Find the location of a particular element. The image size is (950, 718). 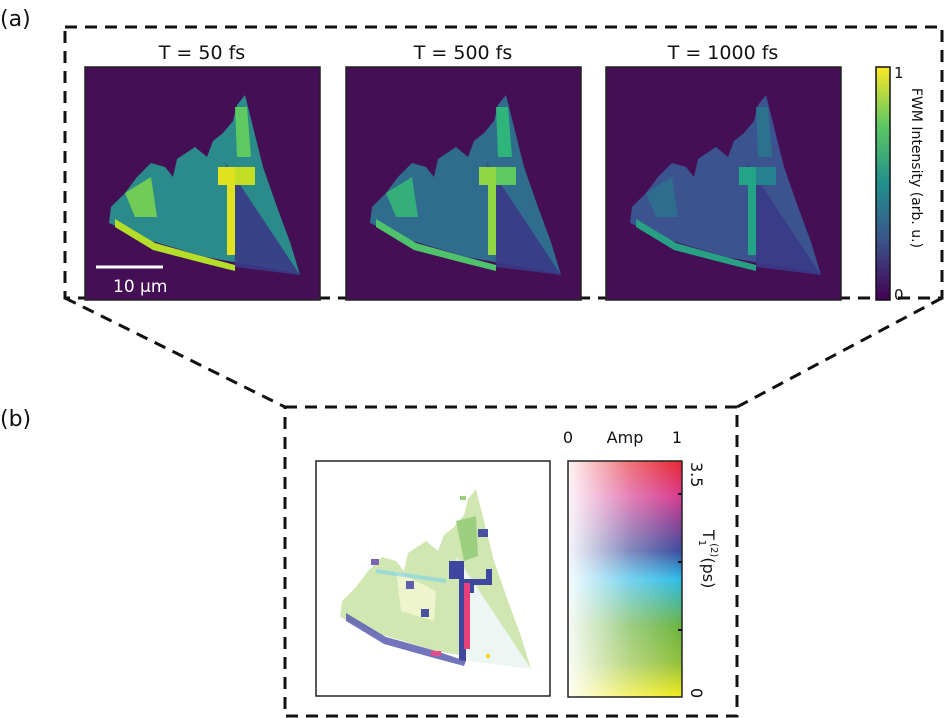

fwm-colorbar-label: FWM Intensity (arb. u.) is located at coordinates (916, 168).